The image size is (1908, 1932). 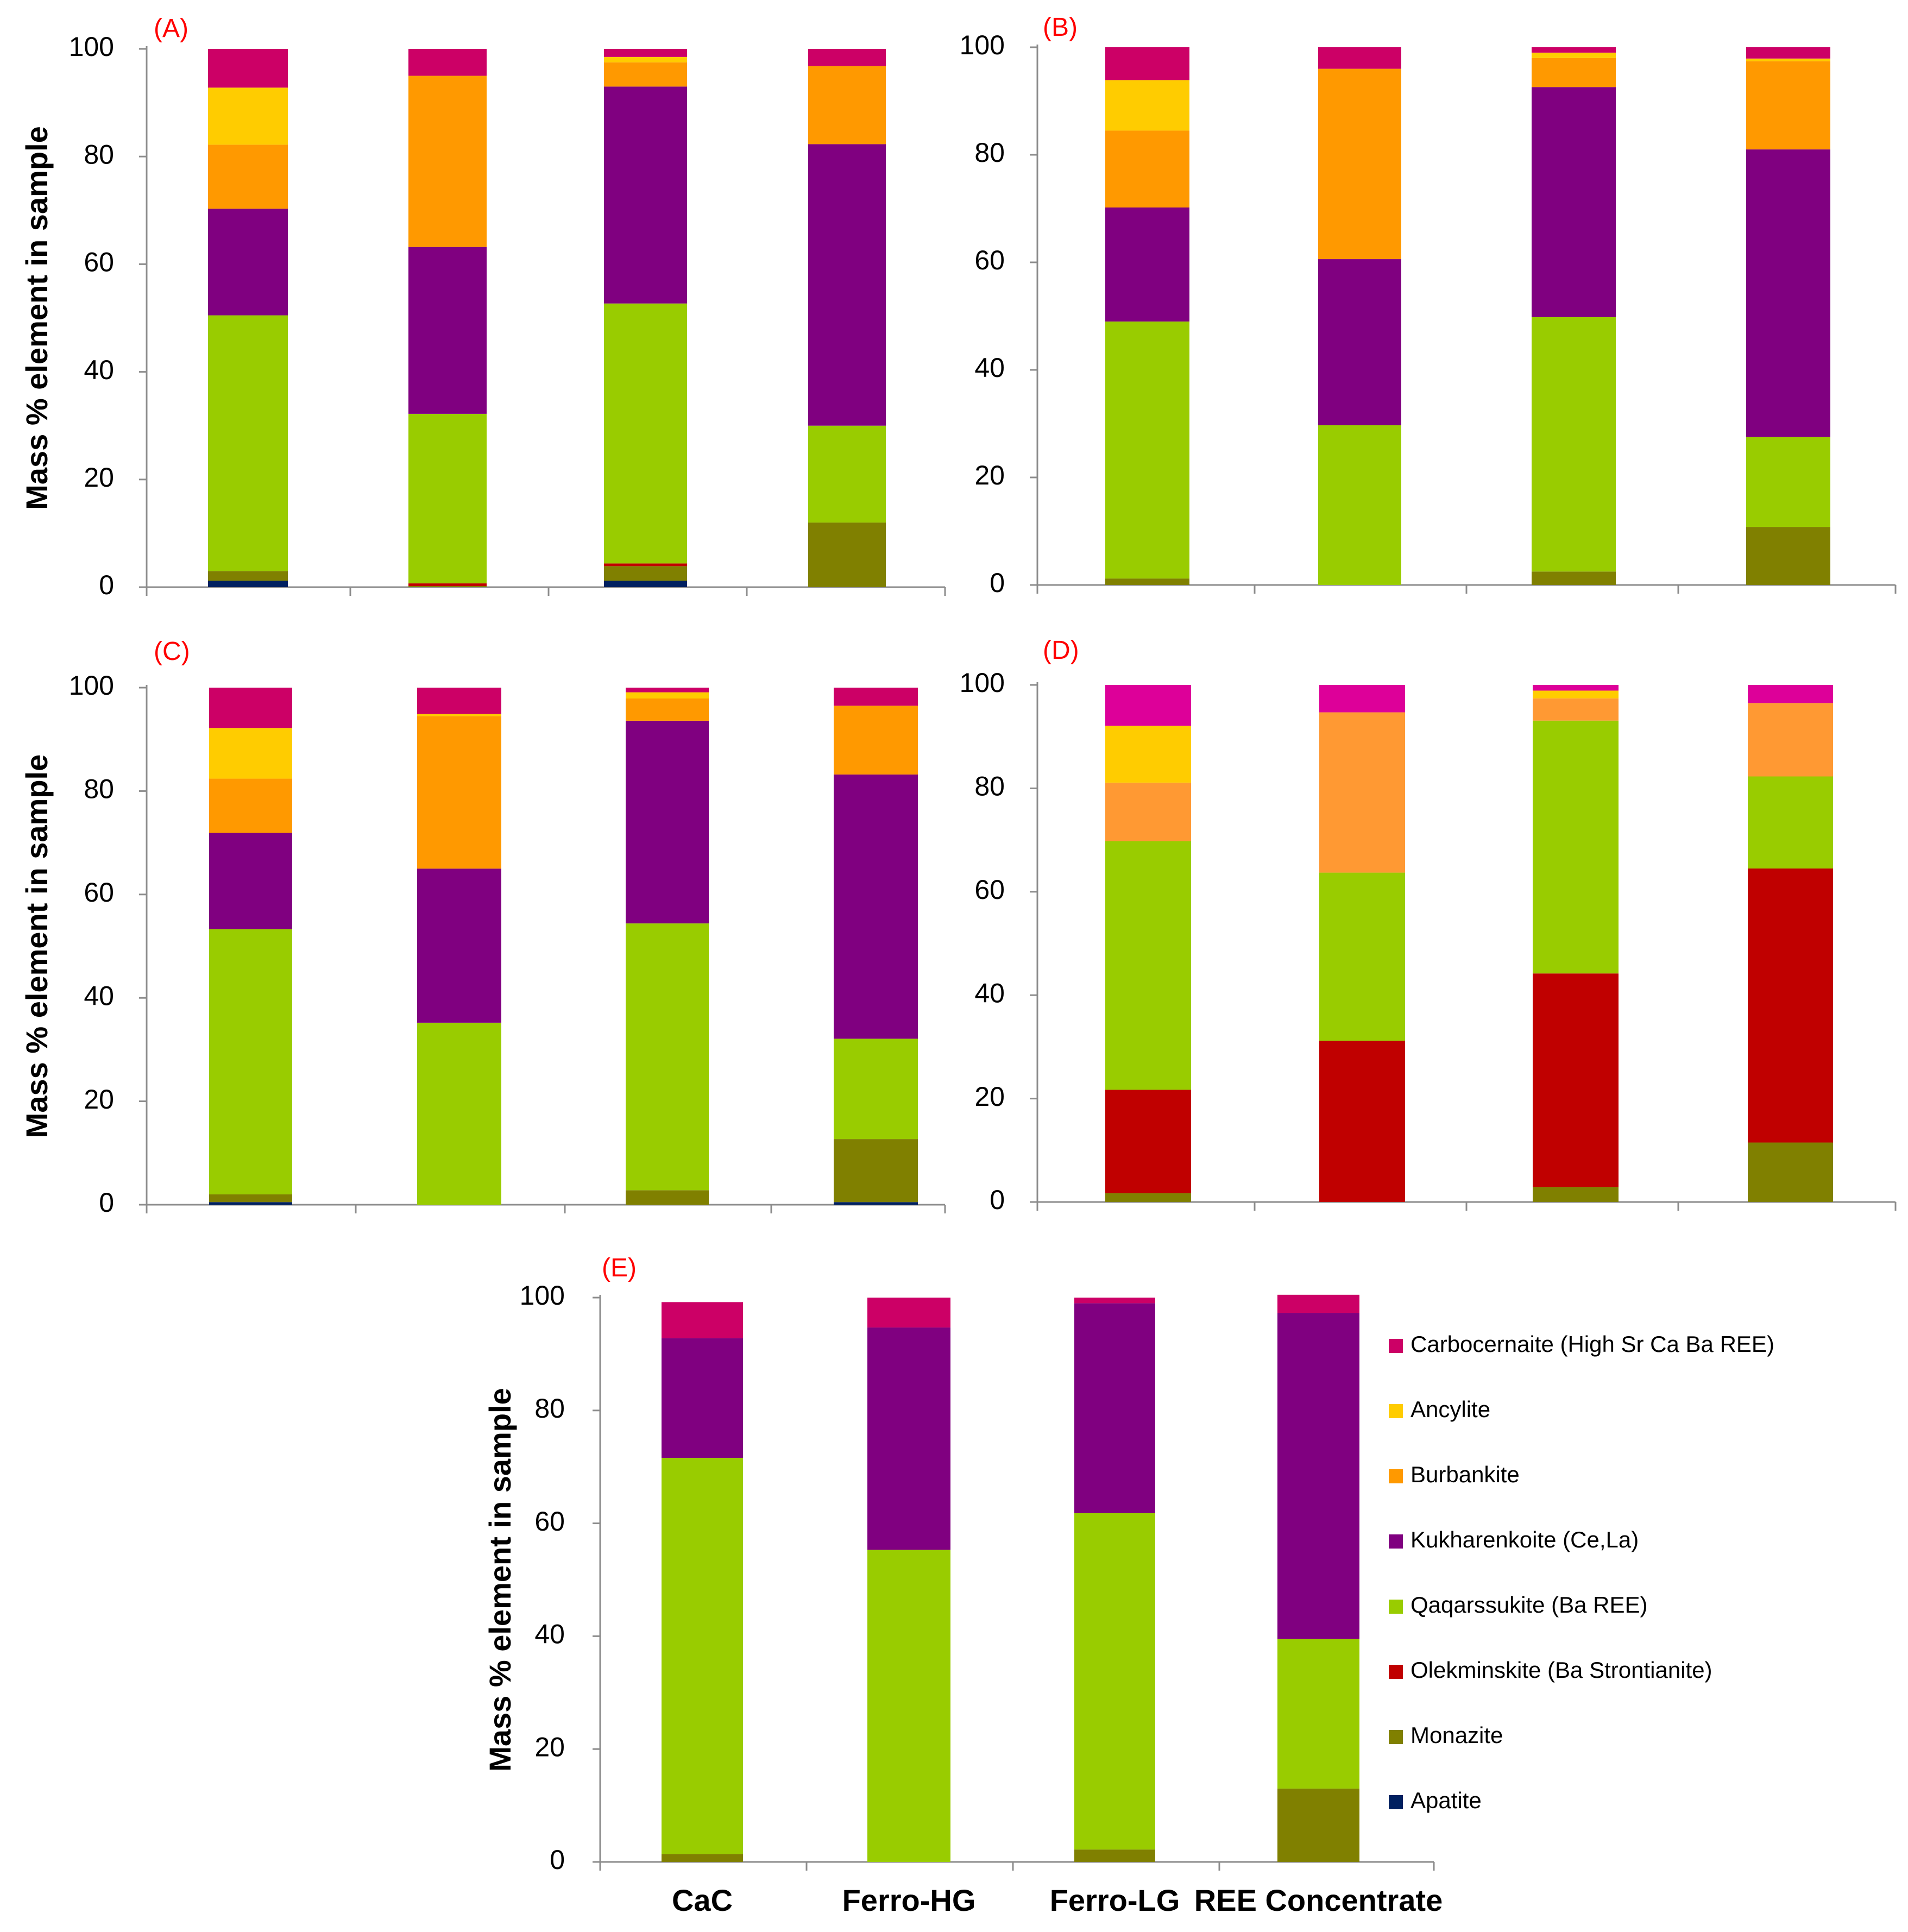 I want to click on bar-segment-ancylite-ree-concentrate, so click(x=1788, y=60).